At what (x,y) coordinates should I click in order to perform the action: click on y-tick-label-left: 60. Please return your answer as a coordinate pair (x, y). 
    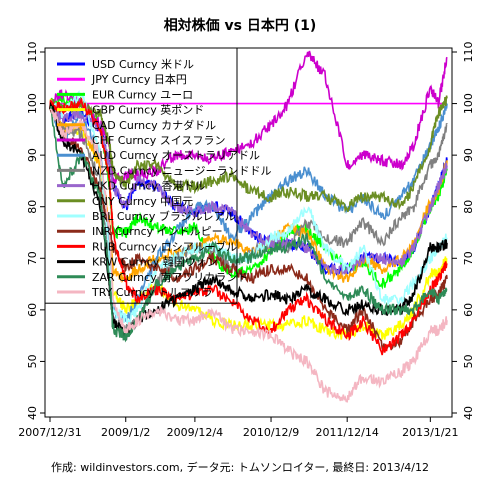
    Looking at the image, I should click on (32, 310).